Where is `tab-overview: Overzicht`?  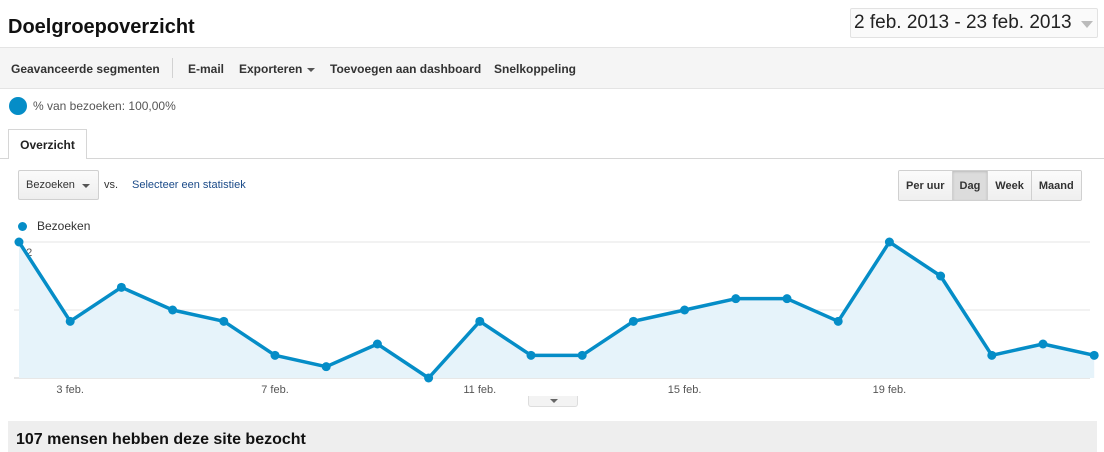 tab-overview: Overzicht is located at coordinates (47, 144).